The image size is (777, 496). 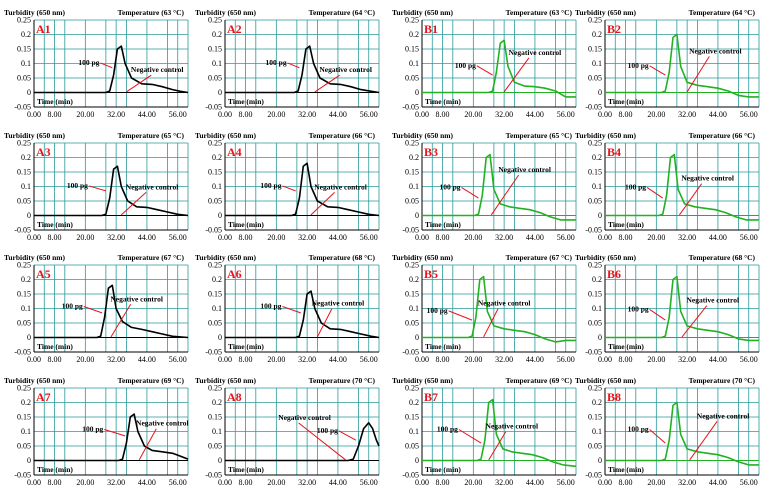 I want to click on temperature-label: Temperature (68 °C), so click(x=342, y=257).